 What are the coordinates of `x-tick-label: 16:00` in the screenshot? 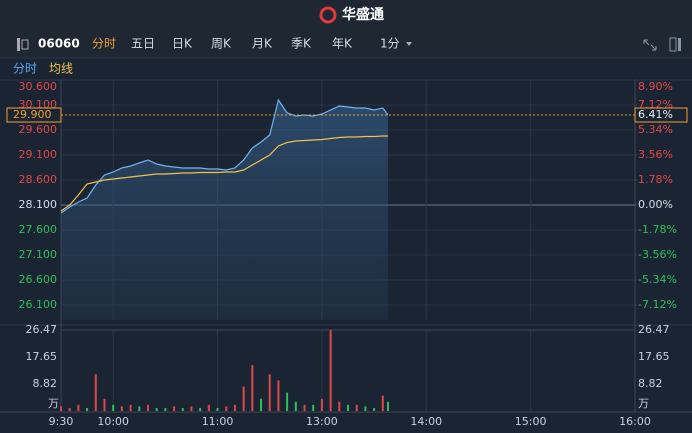 It's located at (635, 421).